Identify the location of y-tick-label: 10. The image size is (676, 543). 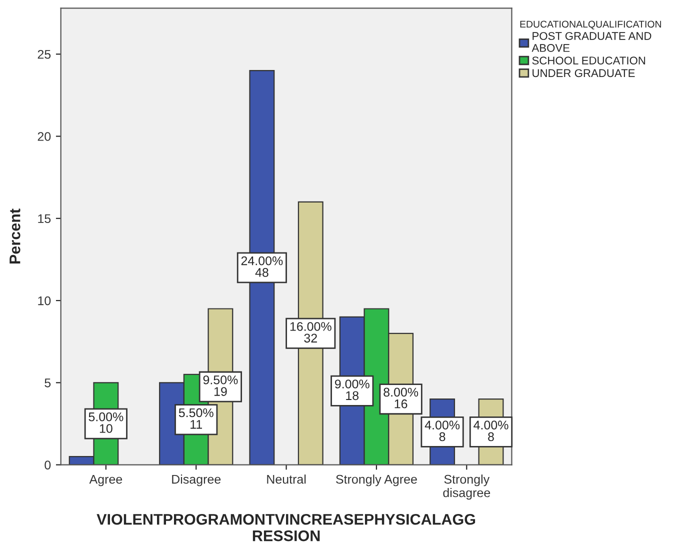
(44, 301).